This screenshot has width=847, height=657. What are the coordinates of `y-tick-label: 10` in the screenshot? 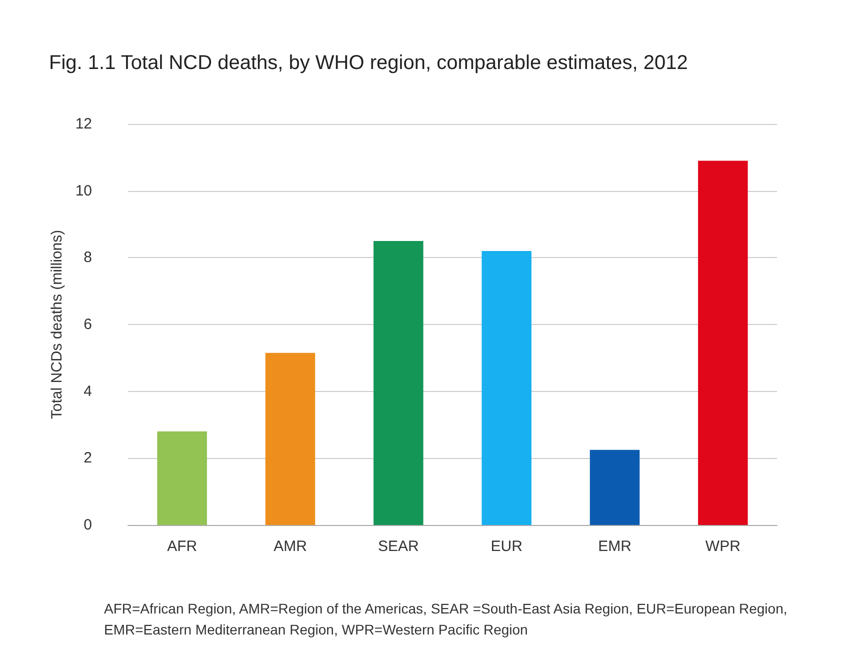 It's located at (83, 191).